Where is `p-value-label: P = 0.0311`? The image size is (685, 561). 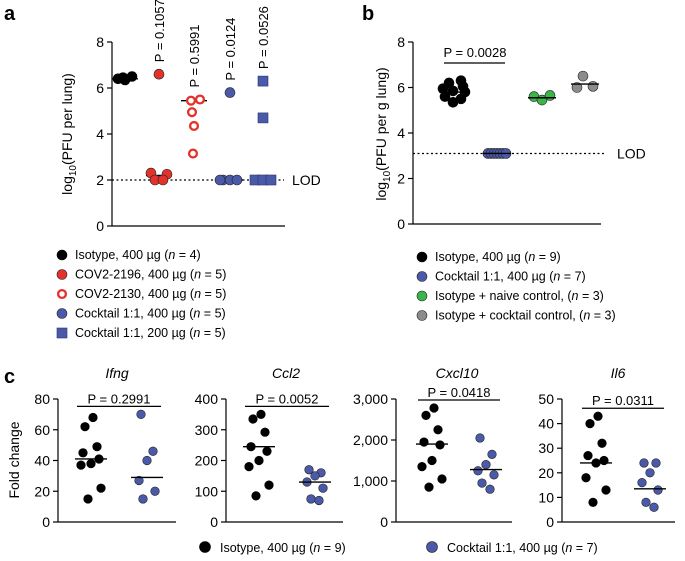
p-value-label: P = 0.0311 is located at coordinates (623, 400).